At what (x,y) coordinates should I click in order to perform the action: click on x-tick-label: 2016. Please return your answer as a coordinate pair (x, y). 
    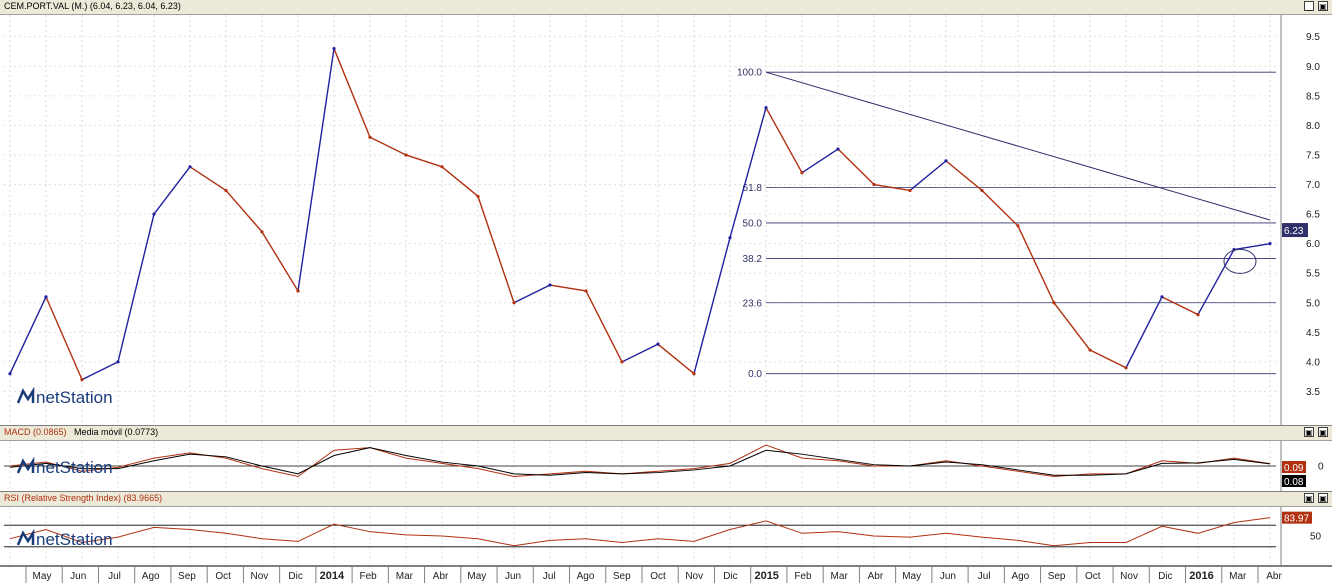
    Looking at the image, I should click on (1201, 576).